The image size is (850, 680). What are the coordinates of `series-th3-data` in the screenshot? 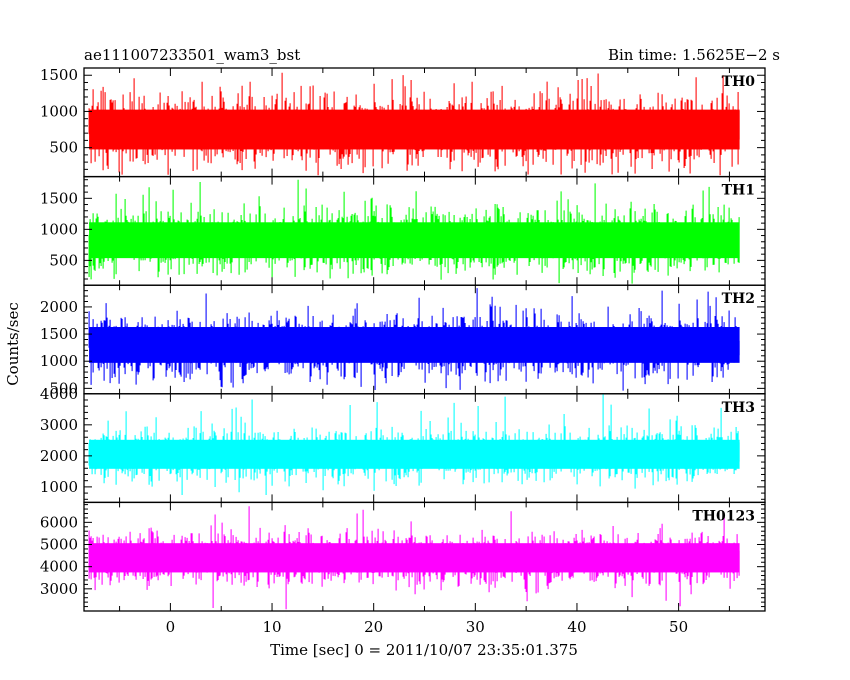 It's located at (414, 444).